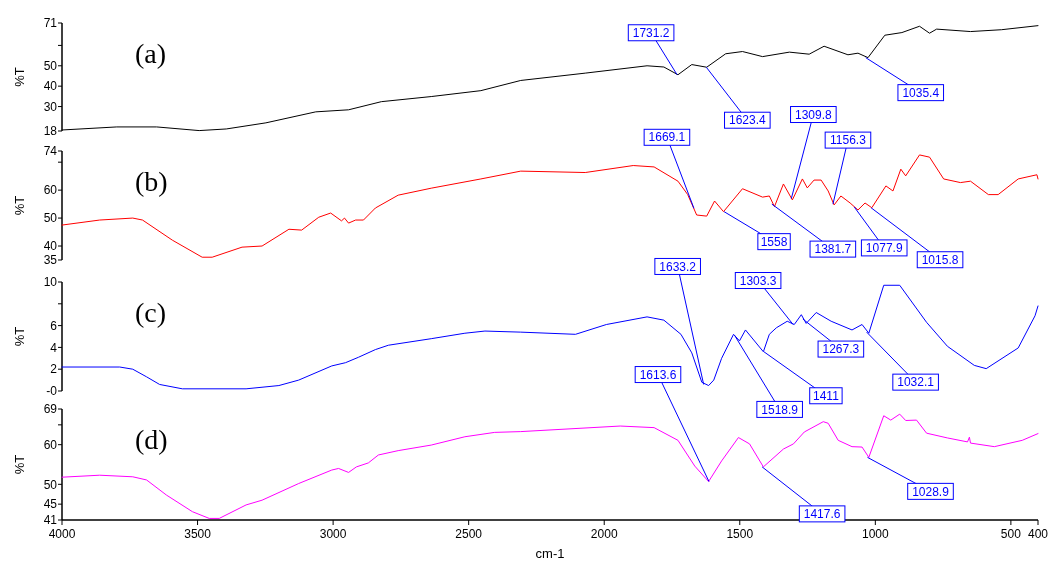  Describe the element at coordinates (50, 23) in the screenshot. I see `y-tick-label: 71` at that location.